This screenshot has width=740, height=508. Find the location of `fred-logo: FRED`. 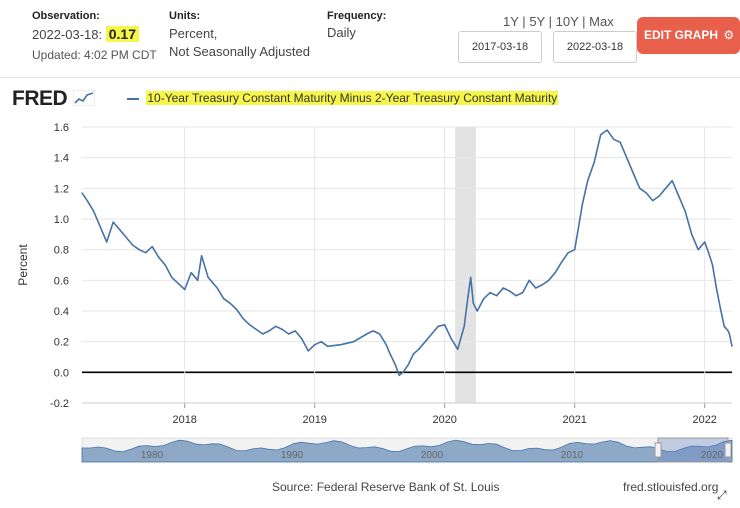

fred-logo: FRED is located at coordinates (53, 99).